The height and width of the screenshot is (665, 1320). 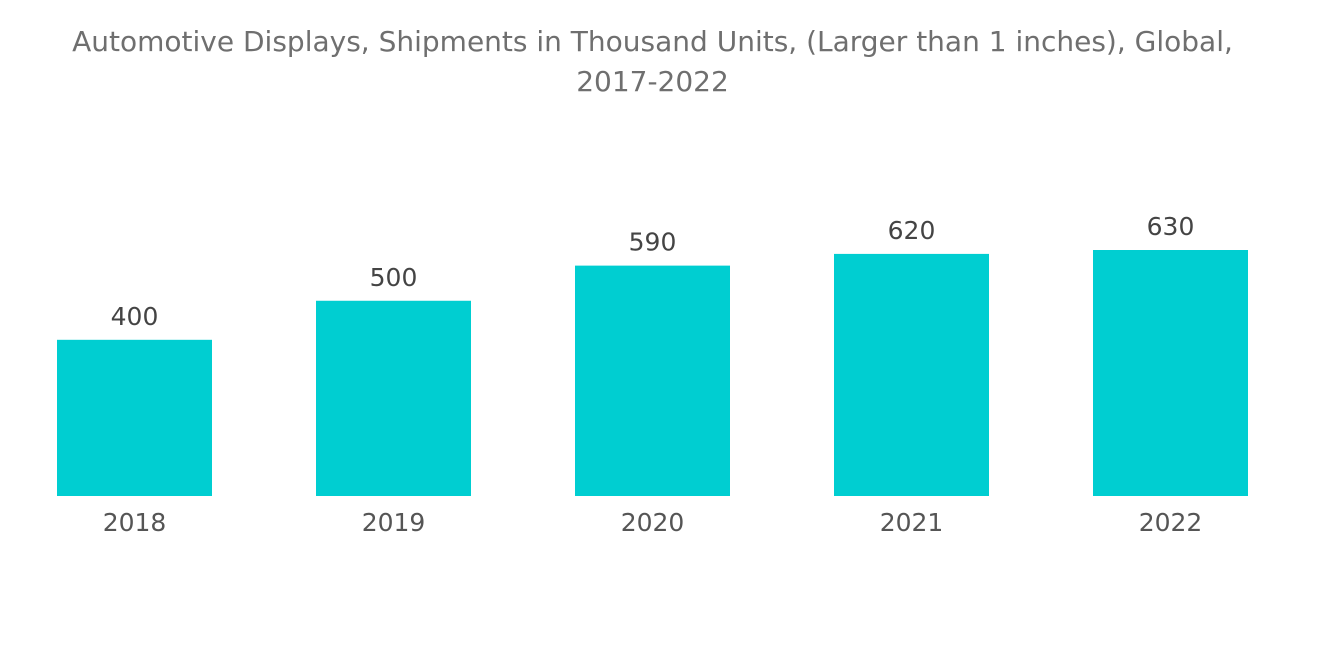 What do you see at coordinates (1170, 373) in the screenshot?
I see `bar-2022` at bounding box center [1170, 373].